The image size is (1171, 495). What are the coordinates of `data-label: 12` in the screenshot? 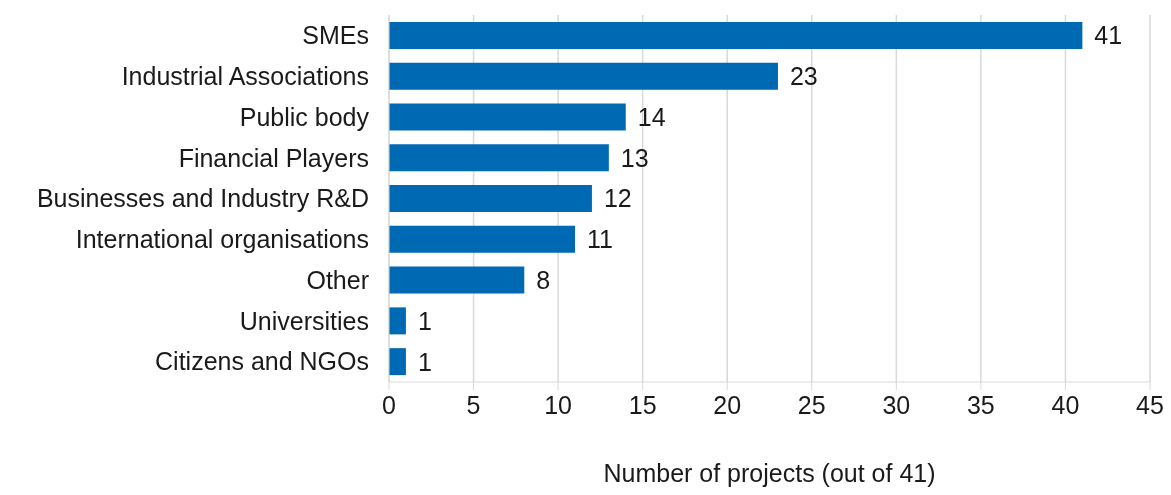 It's located at (617, 198).